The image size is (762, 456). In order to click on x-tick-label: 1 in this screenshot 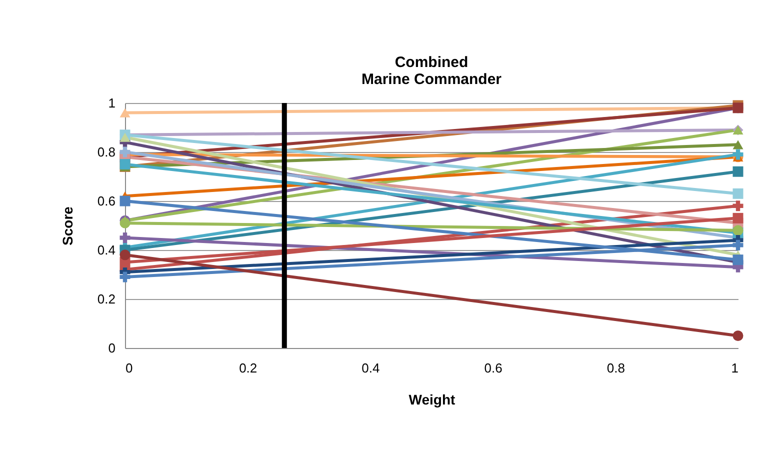, I will do `click(734, 368)`.